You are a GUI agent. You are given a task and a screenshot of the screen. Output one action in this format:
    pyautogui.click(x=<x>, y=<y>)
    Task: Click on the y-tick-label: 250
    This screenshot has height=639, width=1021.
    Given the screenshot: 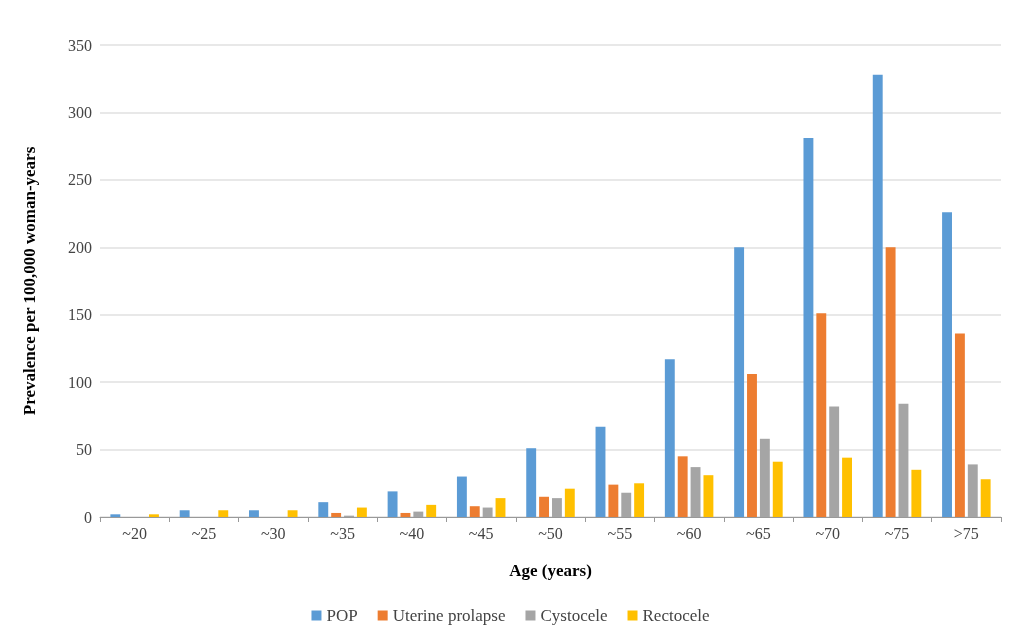 What is the action you would take?
    pyautogui.click(x=80, y=180)
    